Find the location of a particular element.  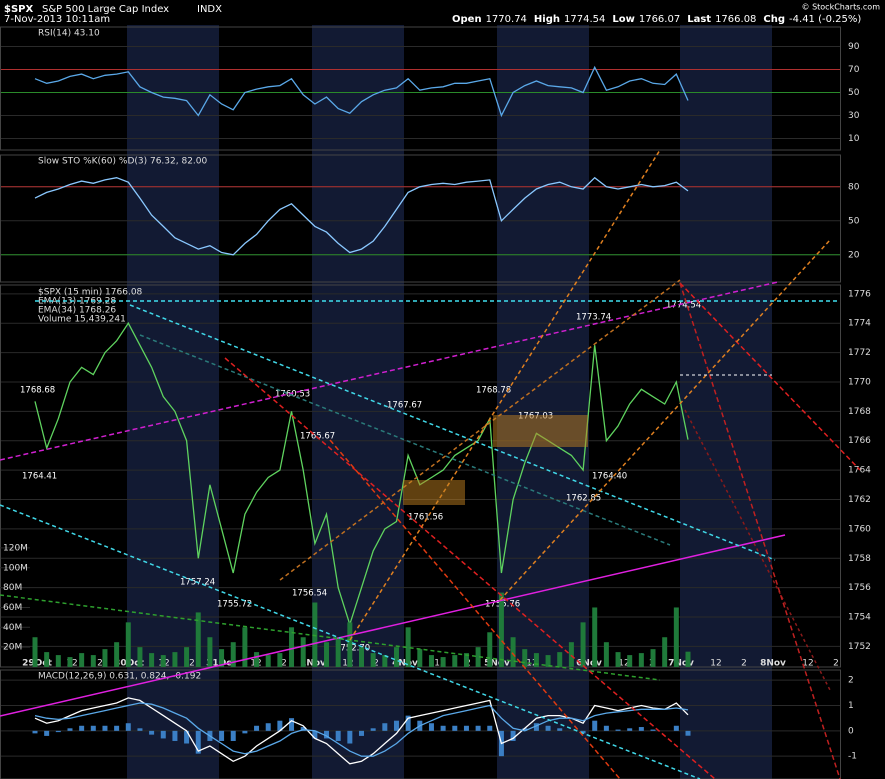

price-annotation: 1768.78 is located at coordinates (493, 391).